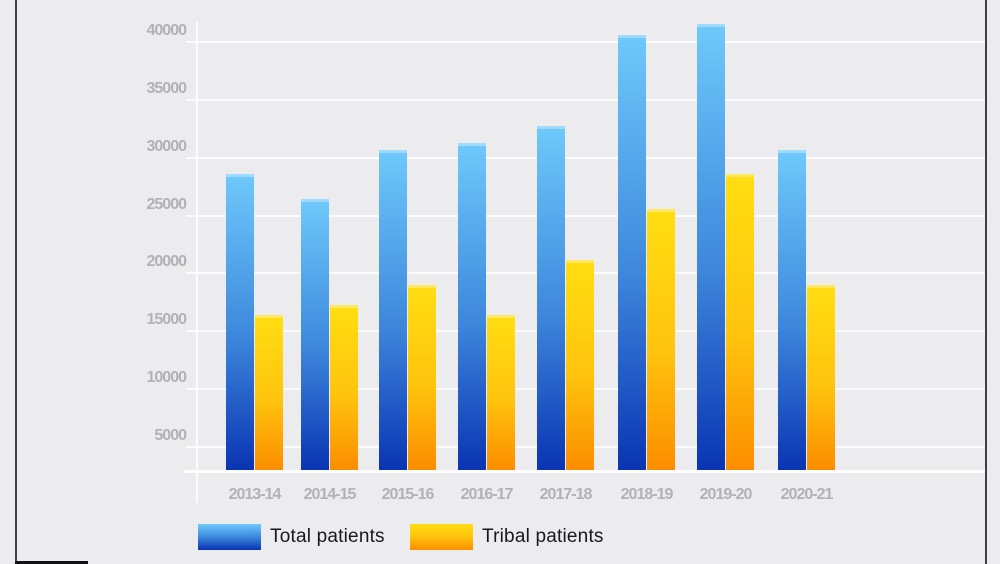  I want to click on y-axis-tick-label: 40000, so click(167, 31).